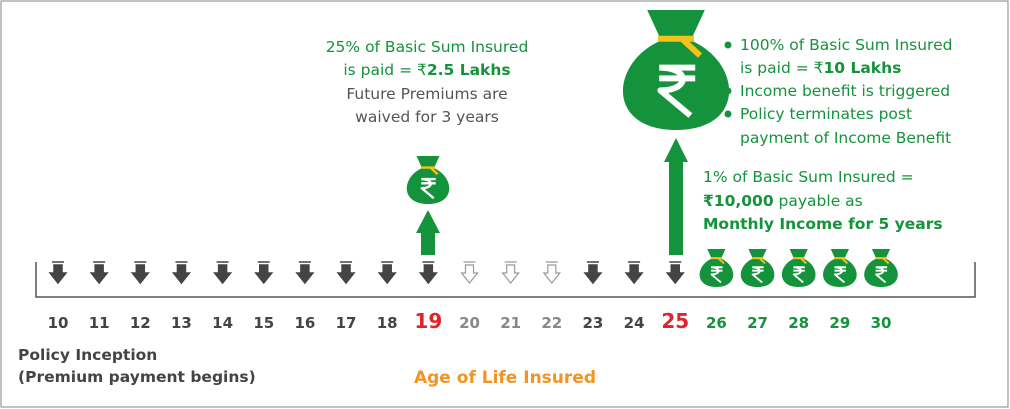  Describe the element at coordinates (346, 323) in the screenshot. I see `age-label: 17` at that location.